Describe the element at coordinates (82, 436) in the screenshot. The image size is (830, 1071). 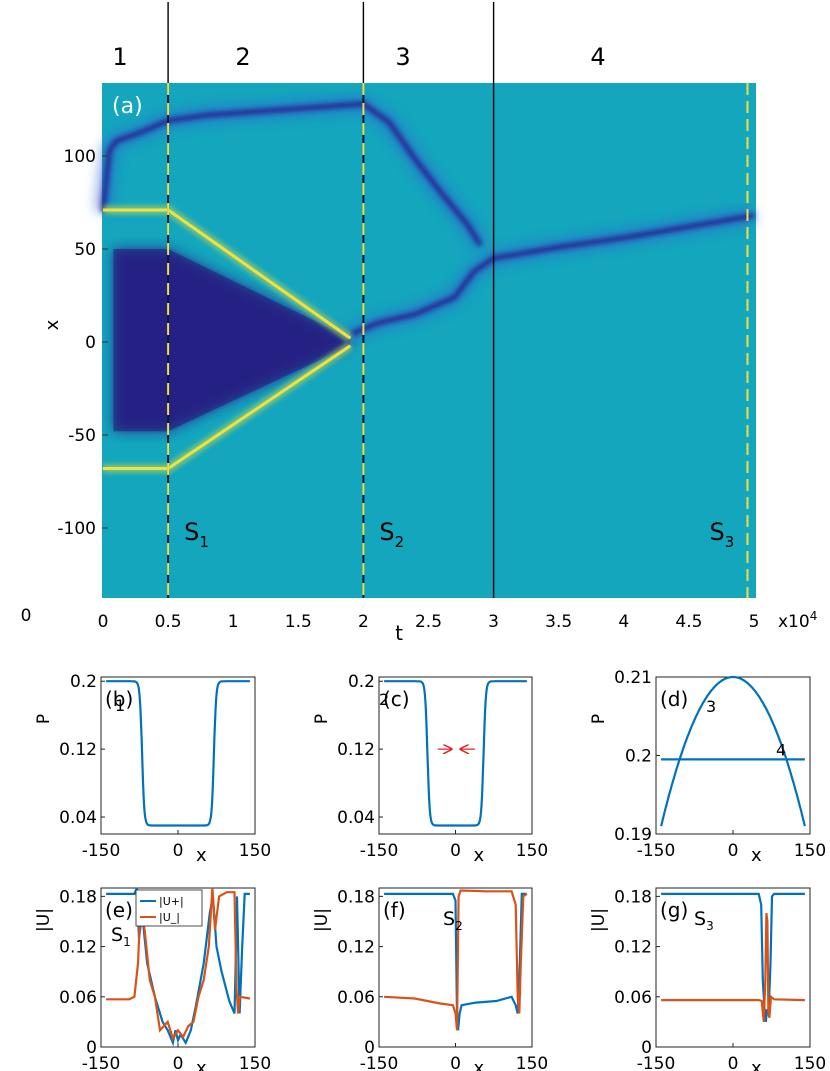
I see `y-tick-label: -50` at that location.